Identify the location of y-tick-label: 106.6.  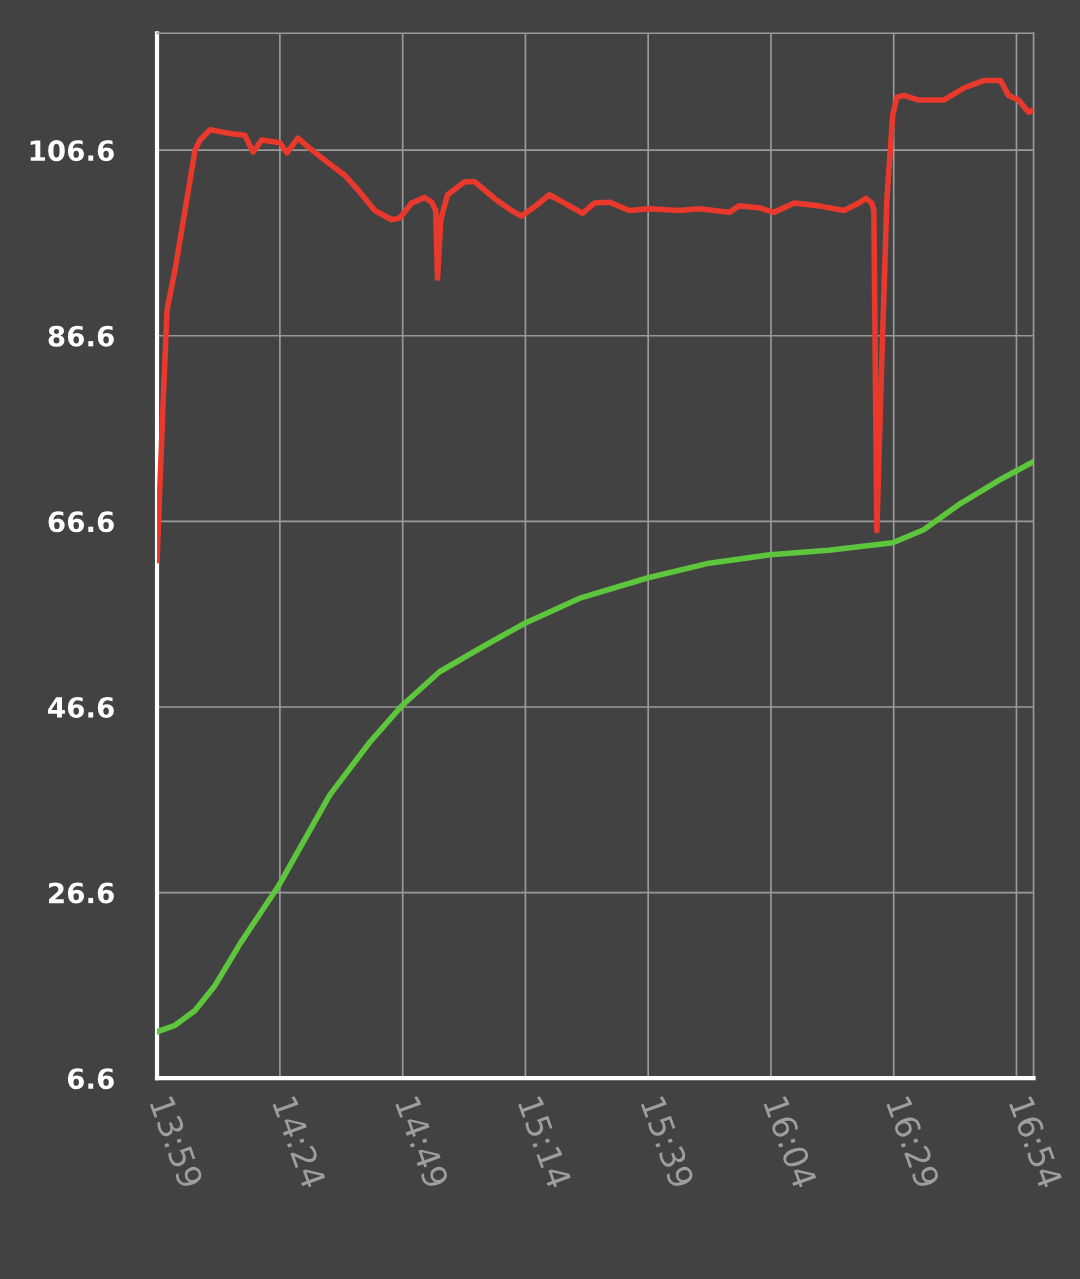
(72, 151).